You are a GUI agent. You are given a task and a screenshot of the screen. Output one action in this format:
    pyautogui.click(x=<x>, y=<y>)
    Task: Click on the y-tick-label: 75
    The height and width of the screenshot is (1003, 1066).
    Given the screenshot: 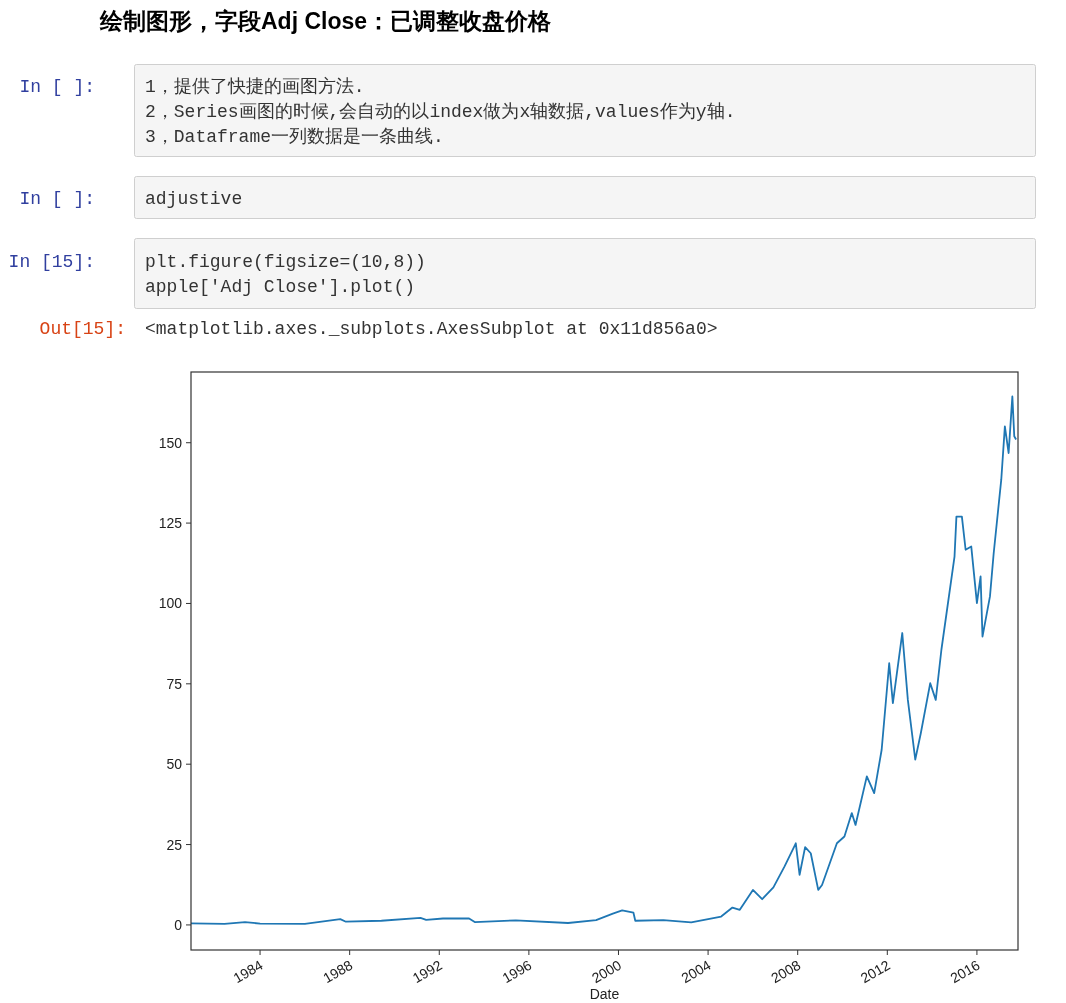 What is the action you would take?
    pyautogui.click(x=174, y=683)
    